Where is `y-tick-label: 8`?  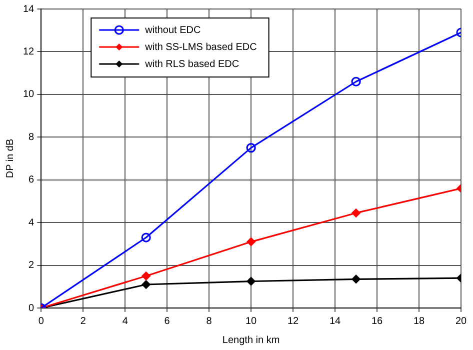
y-tick-label: 8 is located at coordinates (31, 137).